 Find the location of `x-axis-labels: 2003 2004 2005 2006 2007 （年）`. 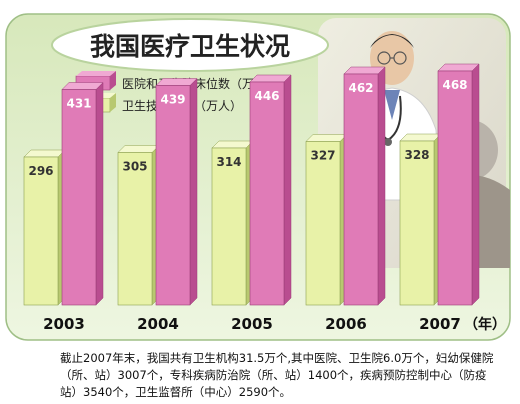

x-axis-labels: 2003 2004 2005 2006 2007 （年） is located at coordinates (274, 324).